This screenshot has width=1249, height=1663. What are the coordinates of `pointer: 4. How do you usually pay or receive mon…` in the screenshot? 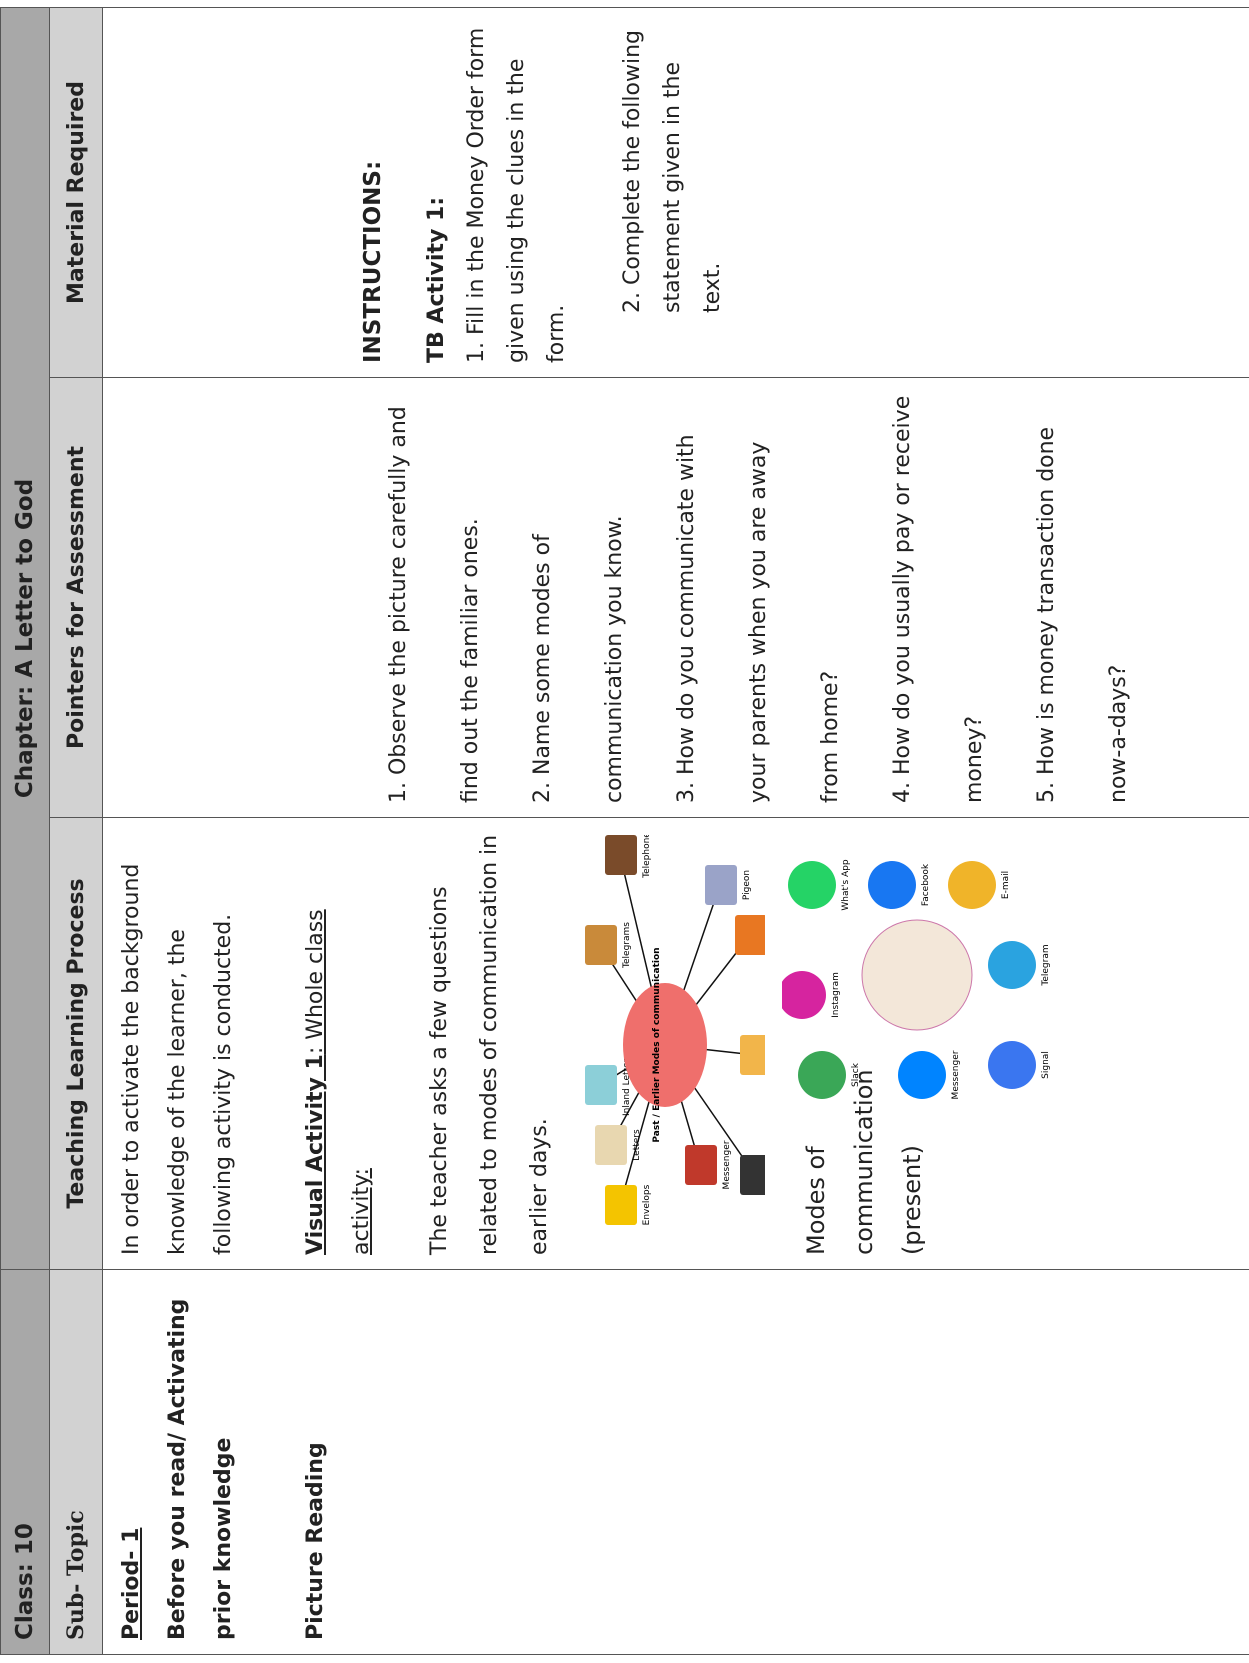 It's located at (938, 599).